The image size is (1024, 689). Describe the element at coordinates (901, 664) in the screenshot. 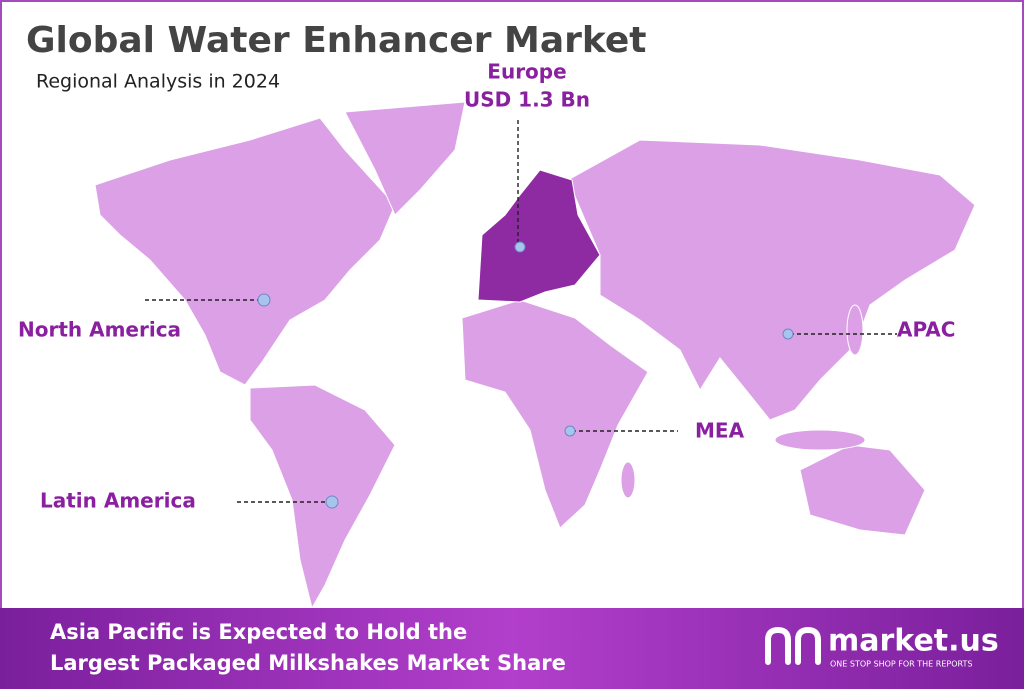

I see `logo-tagline: ONE STOP SHOP FOR THE REPORTS` at that location.